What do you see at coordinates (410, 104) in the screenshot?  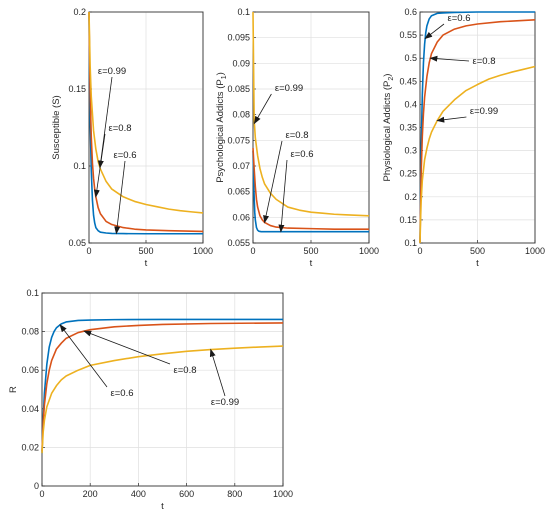 I see `y-tick-label: 0.4` at bounding box center [410, 104].